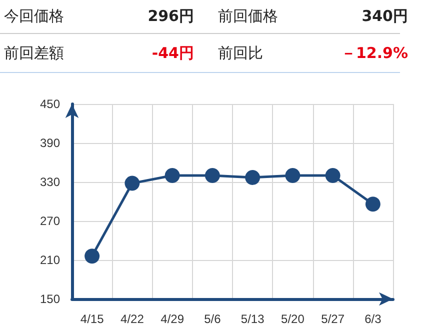 This screenshot has width=428, height=334. I want to click on text: -44円, so click(172, 53).